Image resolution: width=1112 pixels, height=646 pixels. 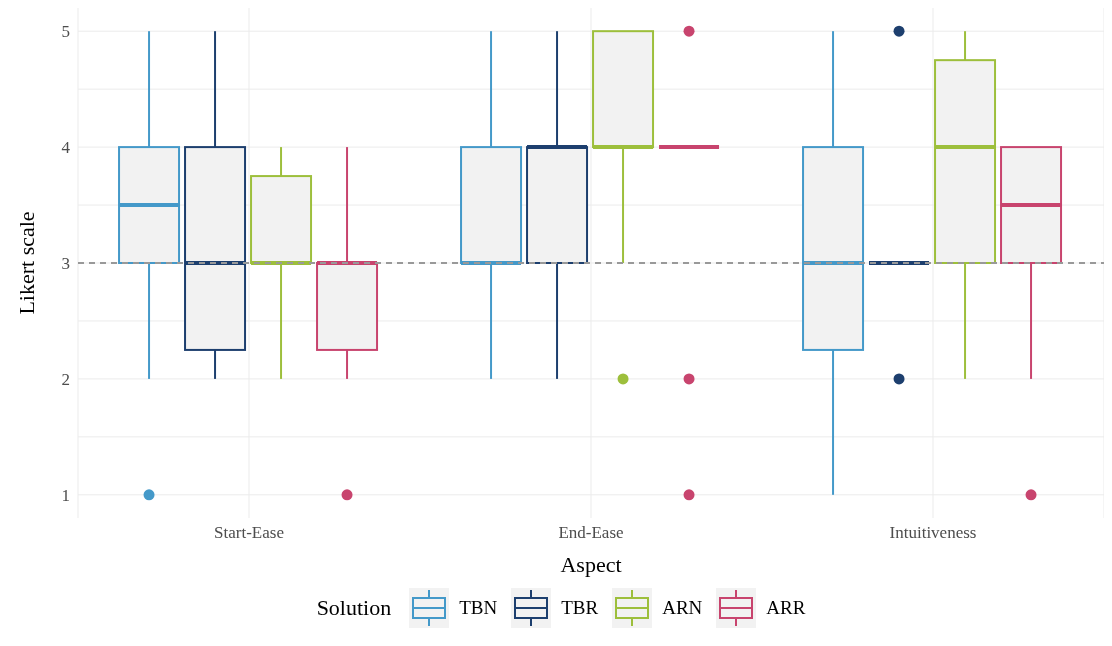 I want to click on y-tick-label: 1, so click(x=65, y=495).